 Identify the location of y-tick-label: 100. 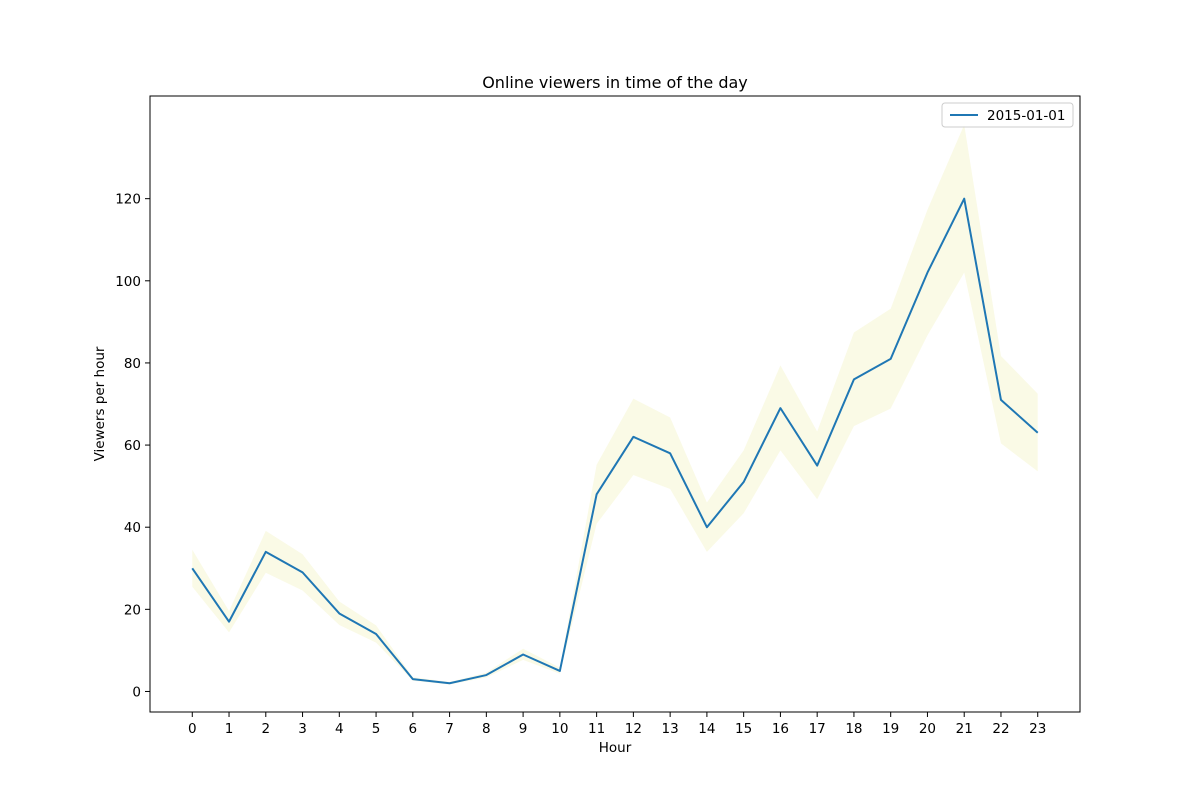
(128, 282).